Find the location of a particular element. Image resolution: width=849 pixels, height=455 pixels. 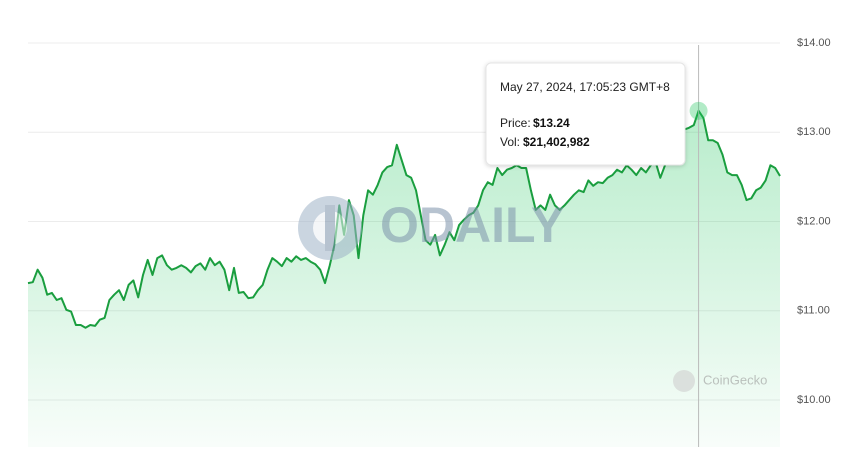

y-tick-label: $10.00 is located at coordinates (814, 400).